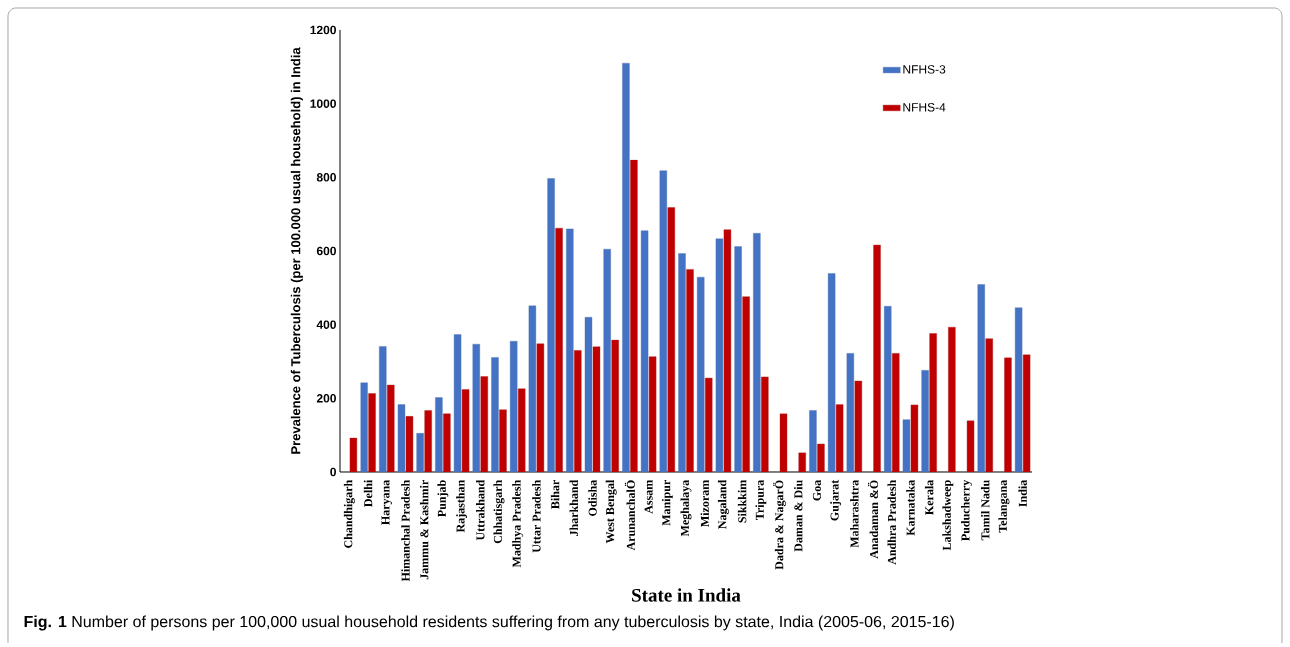 This screenshot has width=1290, height=647. What do you see at coordinates (462, 506) in the screenshot?
I see `x-tick-label: Rajasthan` at bounding box center [462, 506].